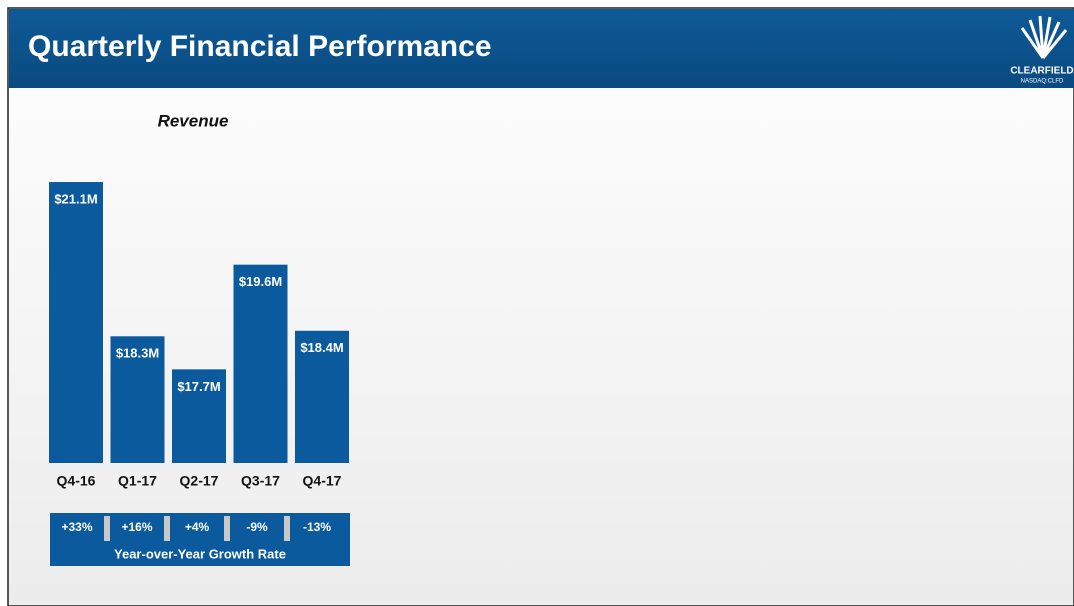 This screenshot has width=1074, height=606. I want to click on bar-value-label: $17.7M, so click(198, 386).